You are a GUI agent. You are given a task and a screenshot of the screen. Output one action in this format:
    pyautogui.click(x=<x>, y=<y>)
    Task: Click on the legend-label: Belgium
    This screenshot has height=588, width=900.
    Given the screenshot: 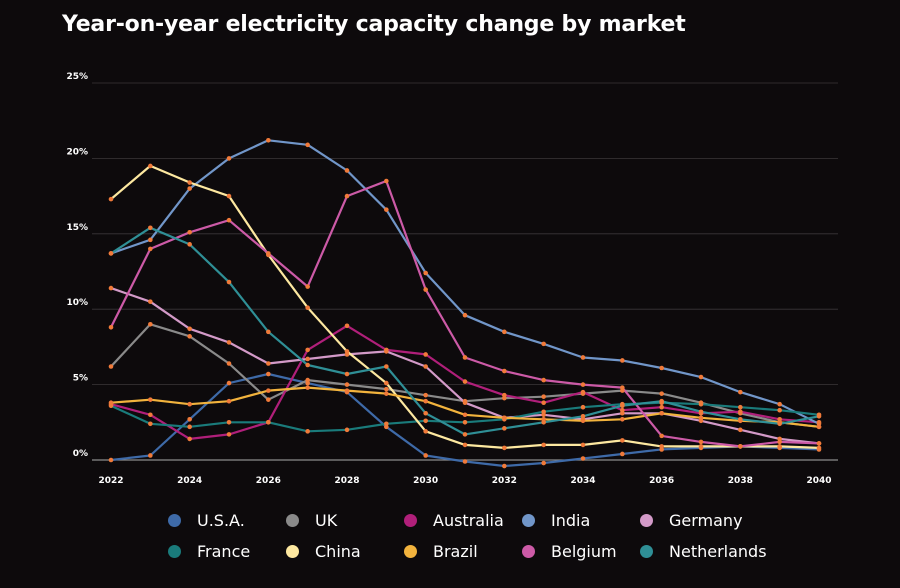 What is the action you would take?
    pyautogui.click(x=584, y=551)
    